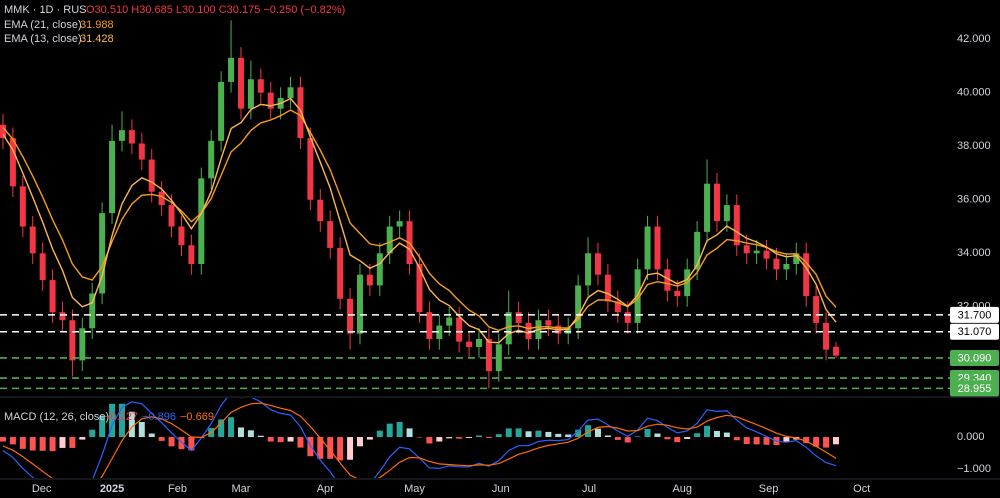  I want to click on price-level-label: 28.955, so click(975, 389).